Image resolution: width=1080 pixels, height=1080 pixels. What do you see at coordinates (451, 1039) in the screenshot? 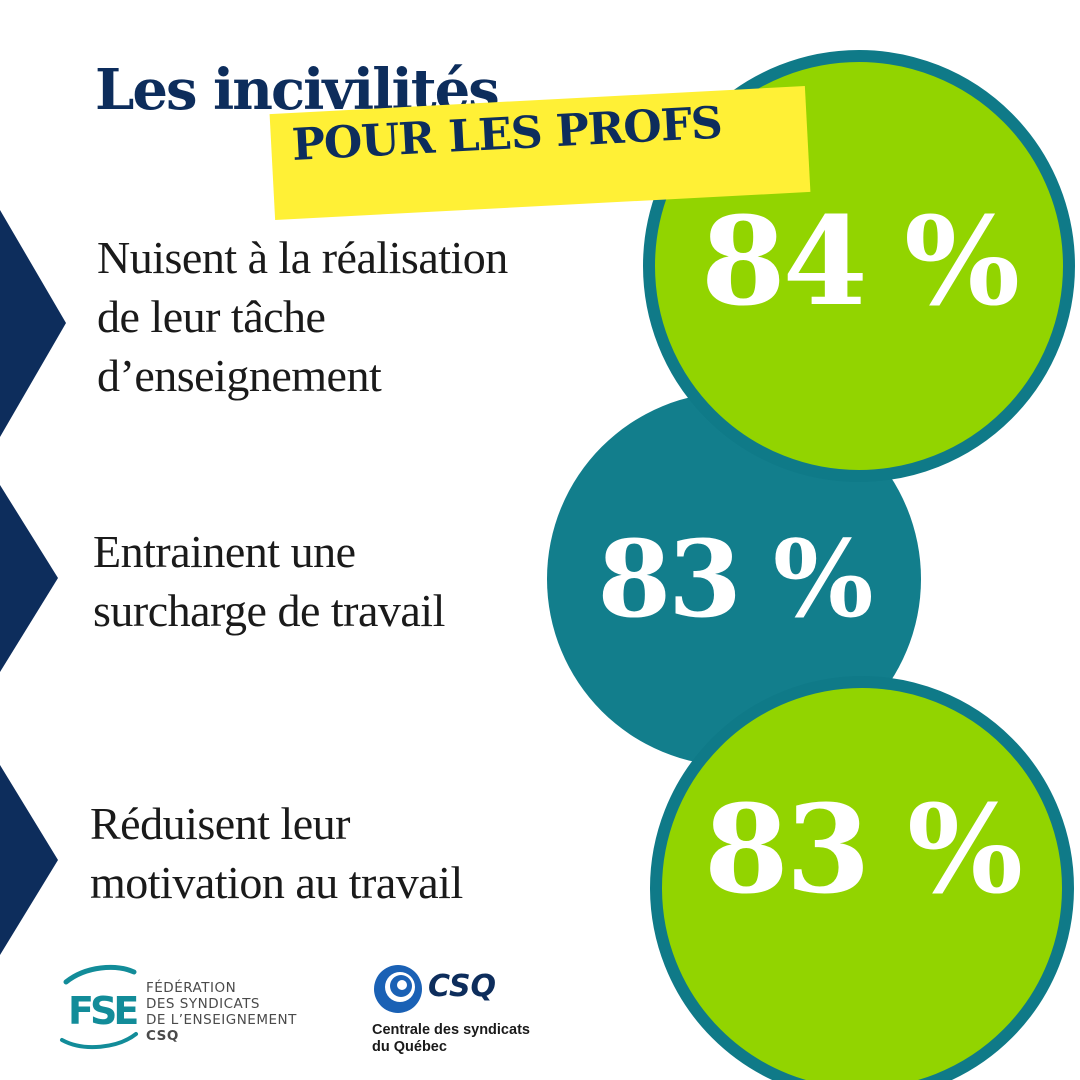
I see `csq-logo-text: Centrale des syndicats du Québec` at bounding box center [451, 1039].